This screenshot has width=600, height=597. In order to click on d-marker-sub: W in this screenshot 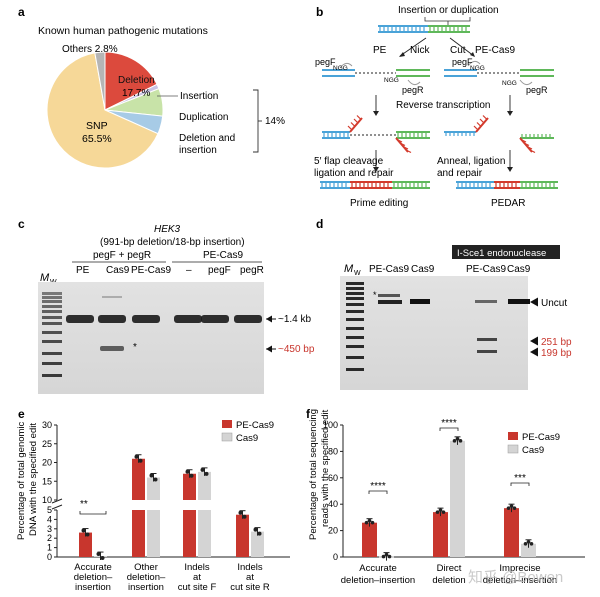, I will do `click(357, 273)`.